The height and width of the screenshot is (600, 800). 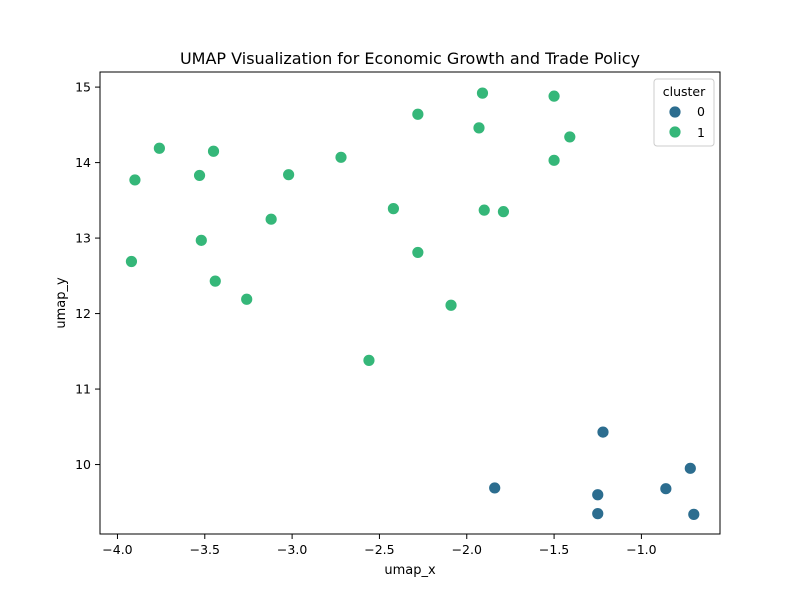 I want to click on legend-label-0: 0, so click(x=701, y=111).